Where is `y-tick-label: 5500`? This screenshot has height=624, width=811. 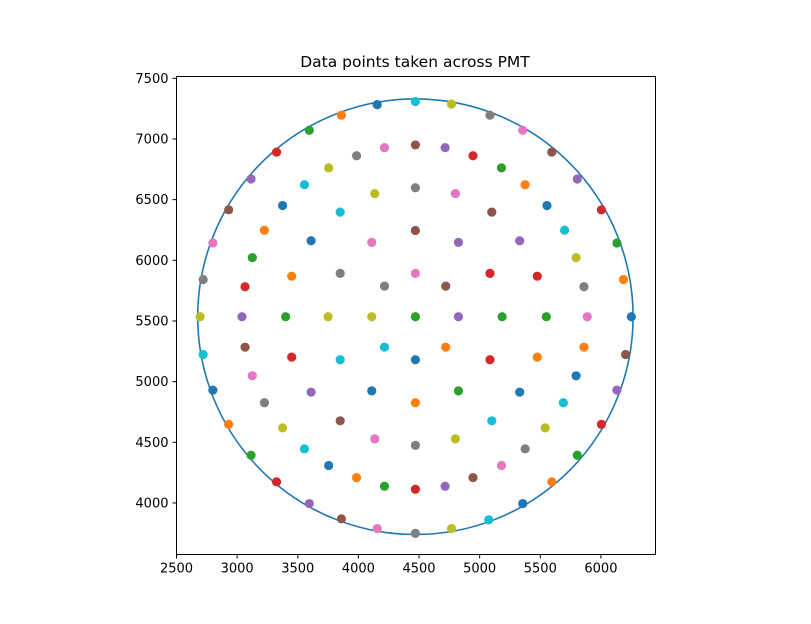
y-tick-label: 5500 is located at coordinates (151, 321).